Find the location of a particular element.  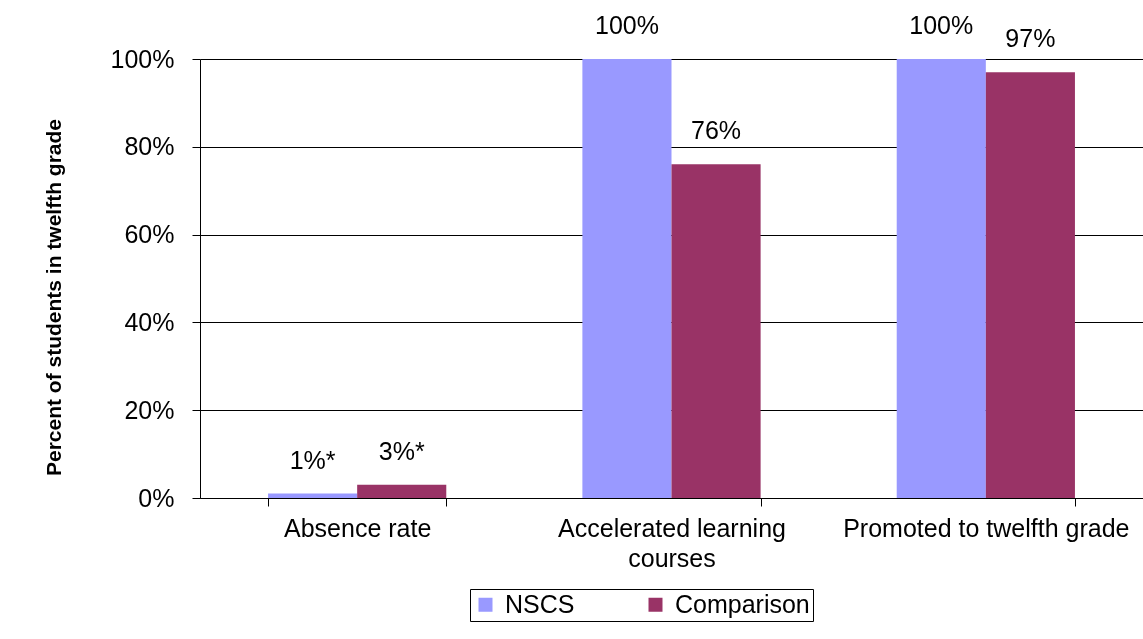

x-tick-label: Promoted to twelfth grade is located at coordinates (986, 527).